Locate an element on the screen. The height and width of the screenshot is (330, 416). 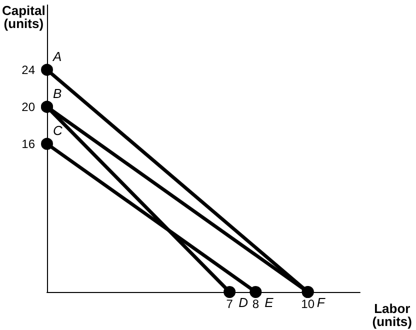
x-tick-label: 8 is located at coordinates (256, 304).